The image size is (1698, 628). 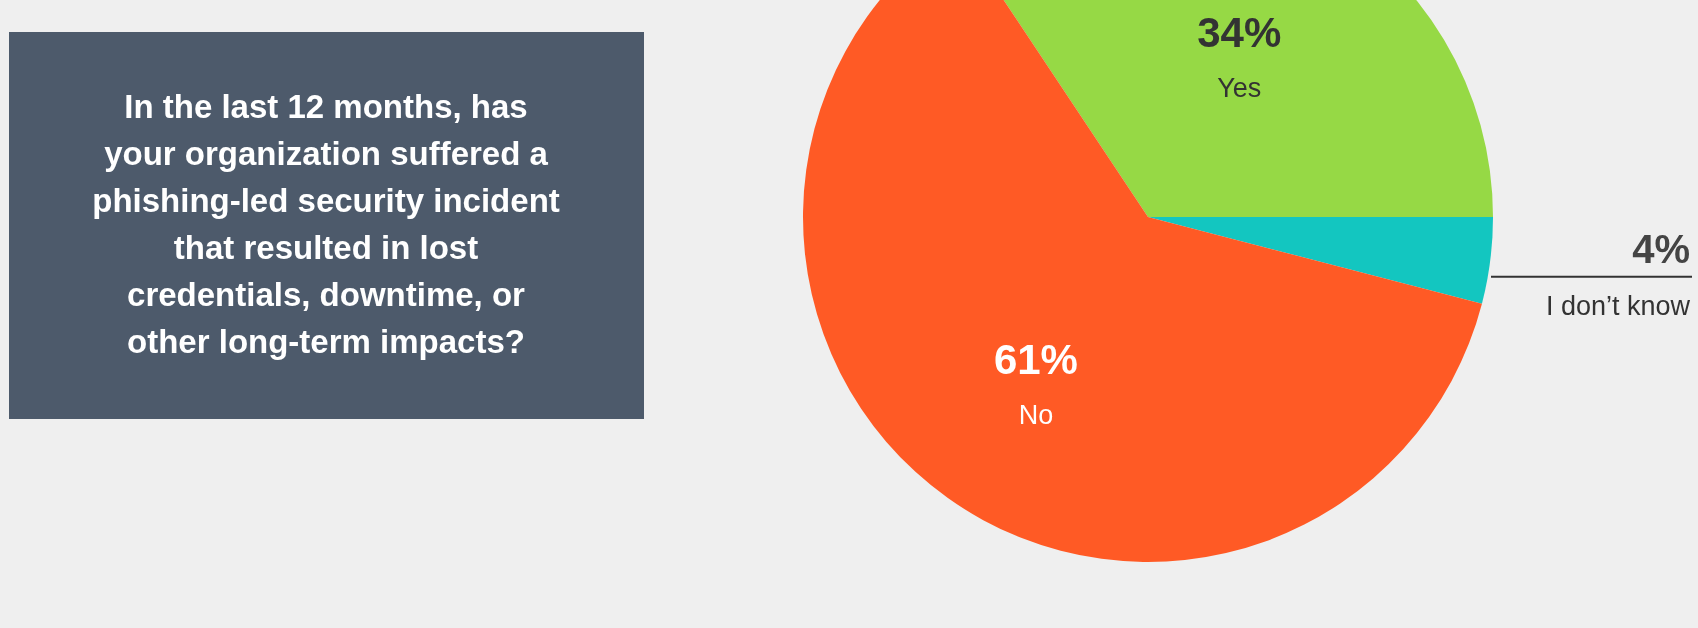 I want to click on data-label: 61%, so click(x=1035, y=360).